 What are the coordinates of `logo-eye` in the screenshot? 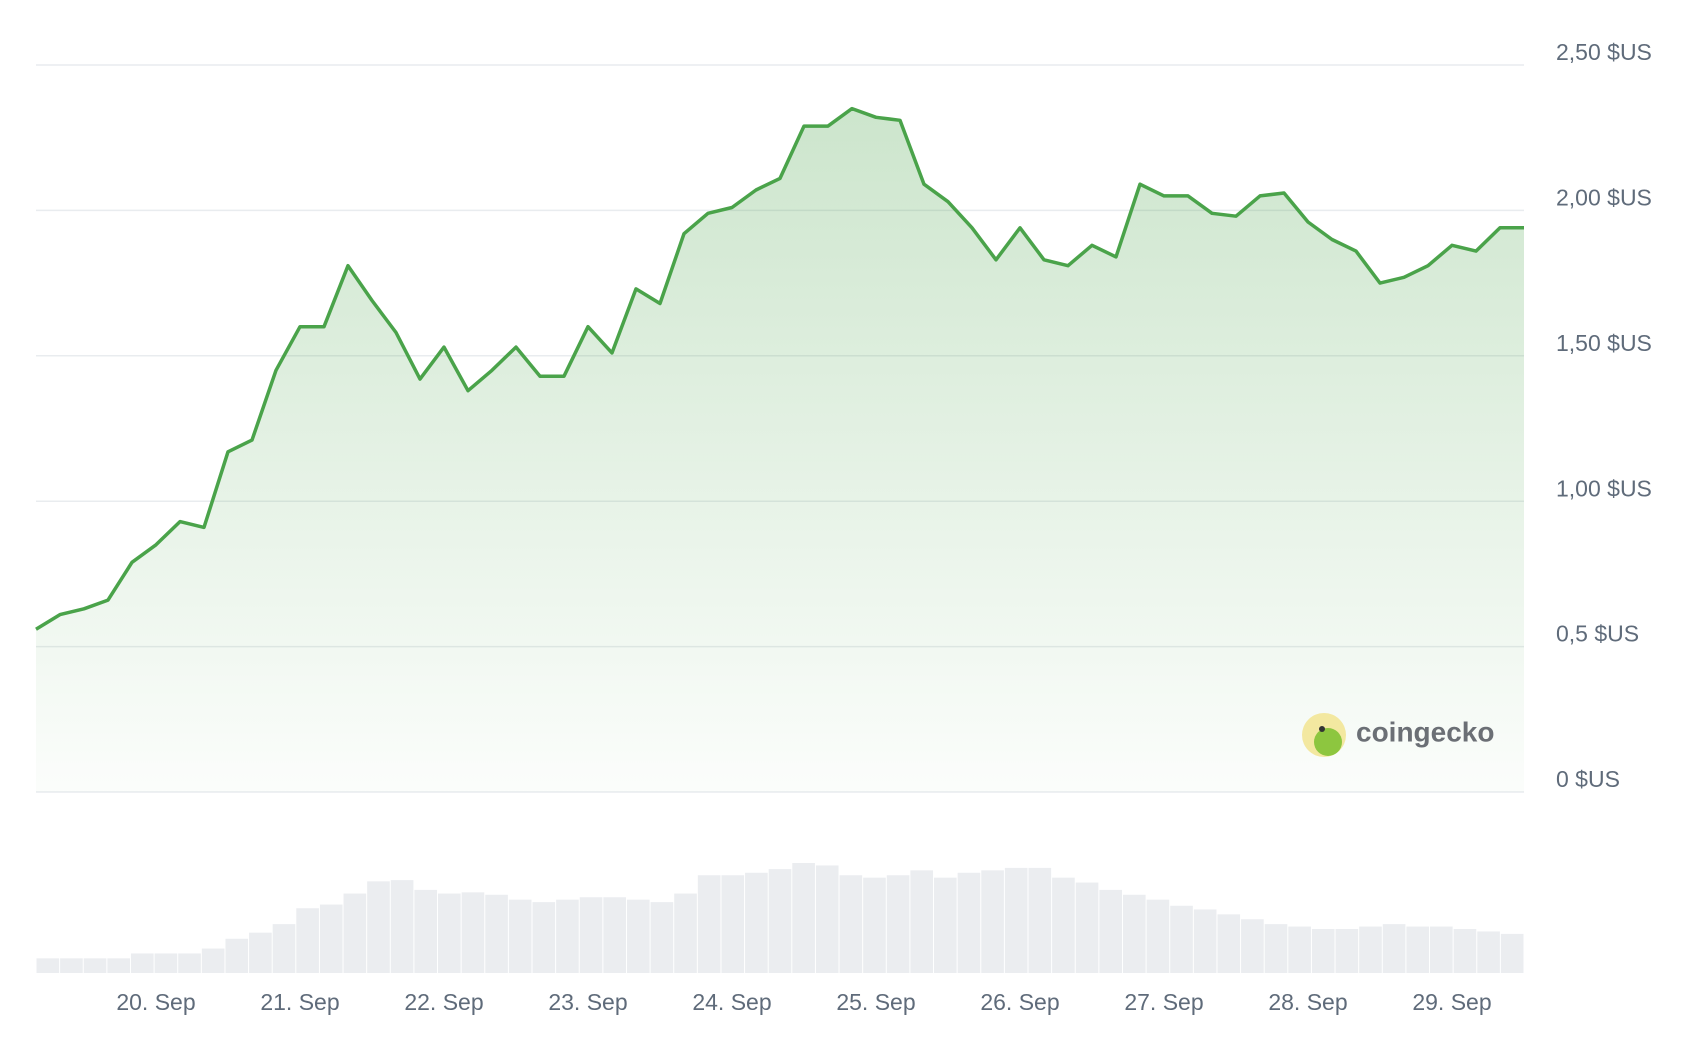 It's located at (1322, 729).